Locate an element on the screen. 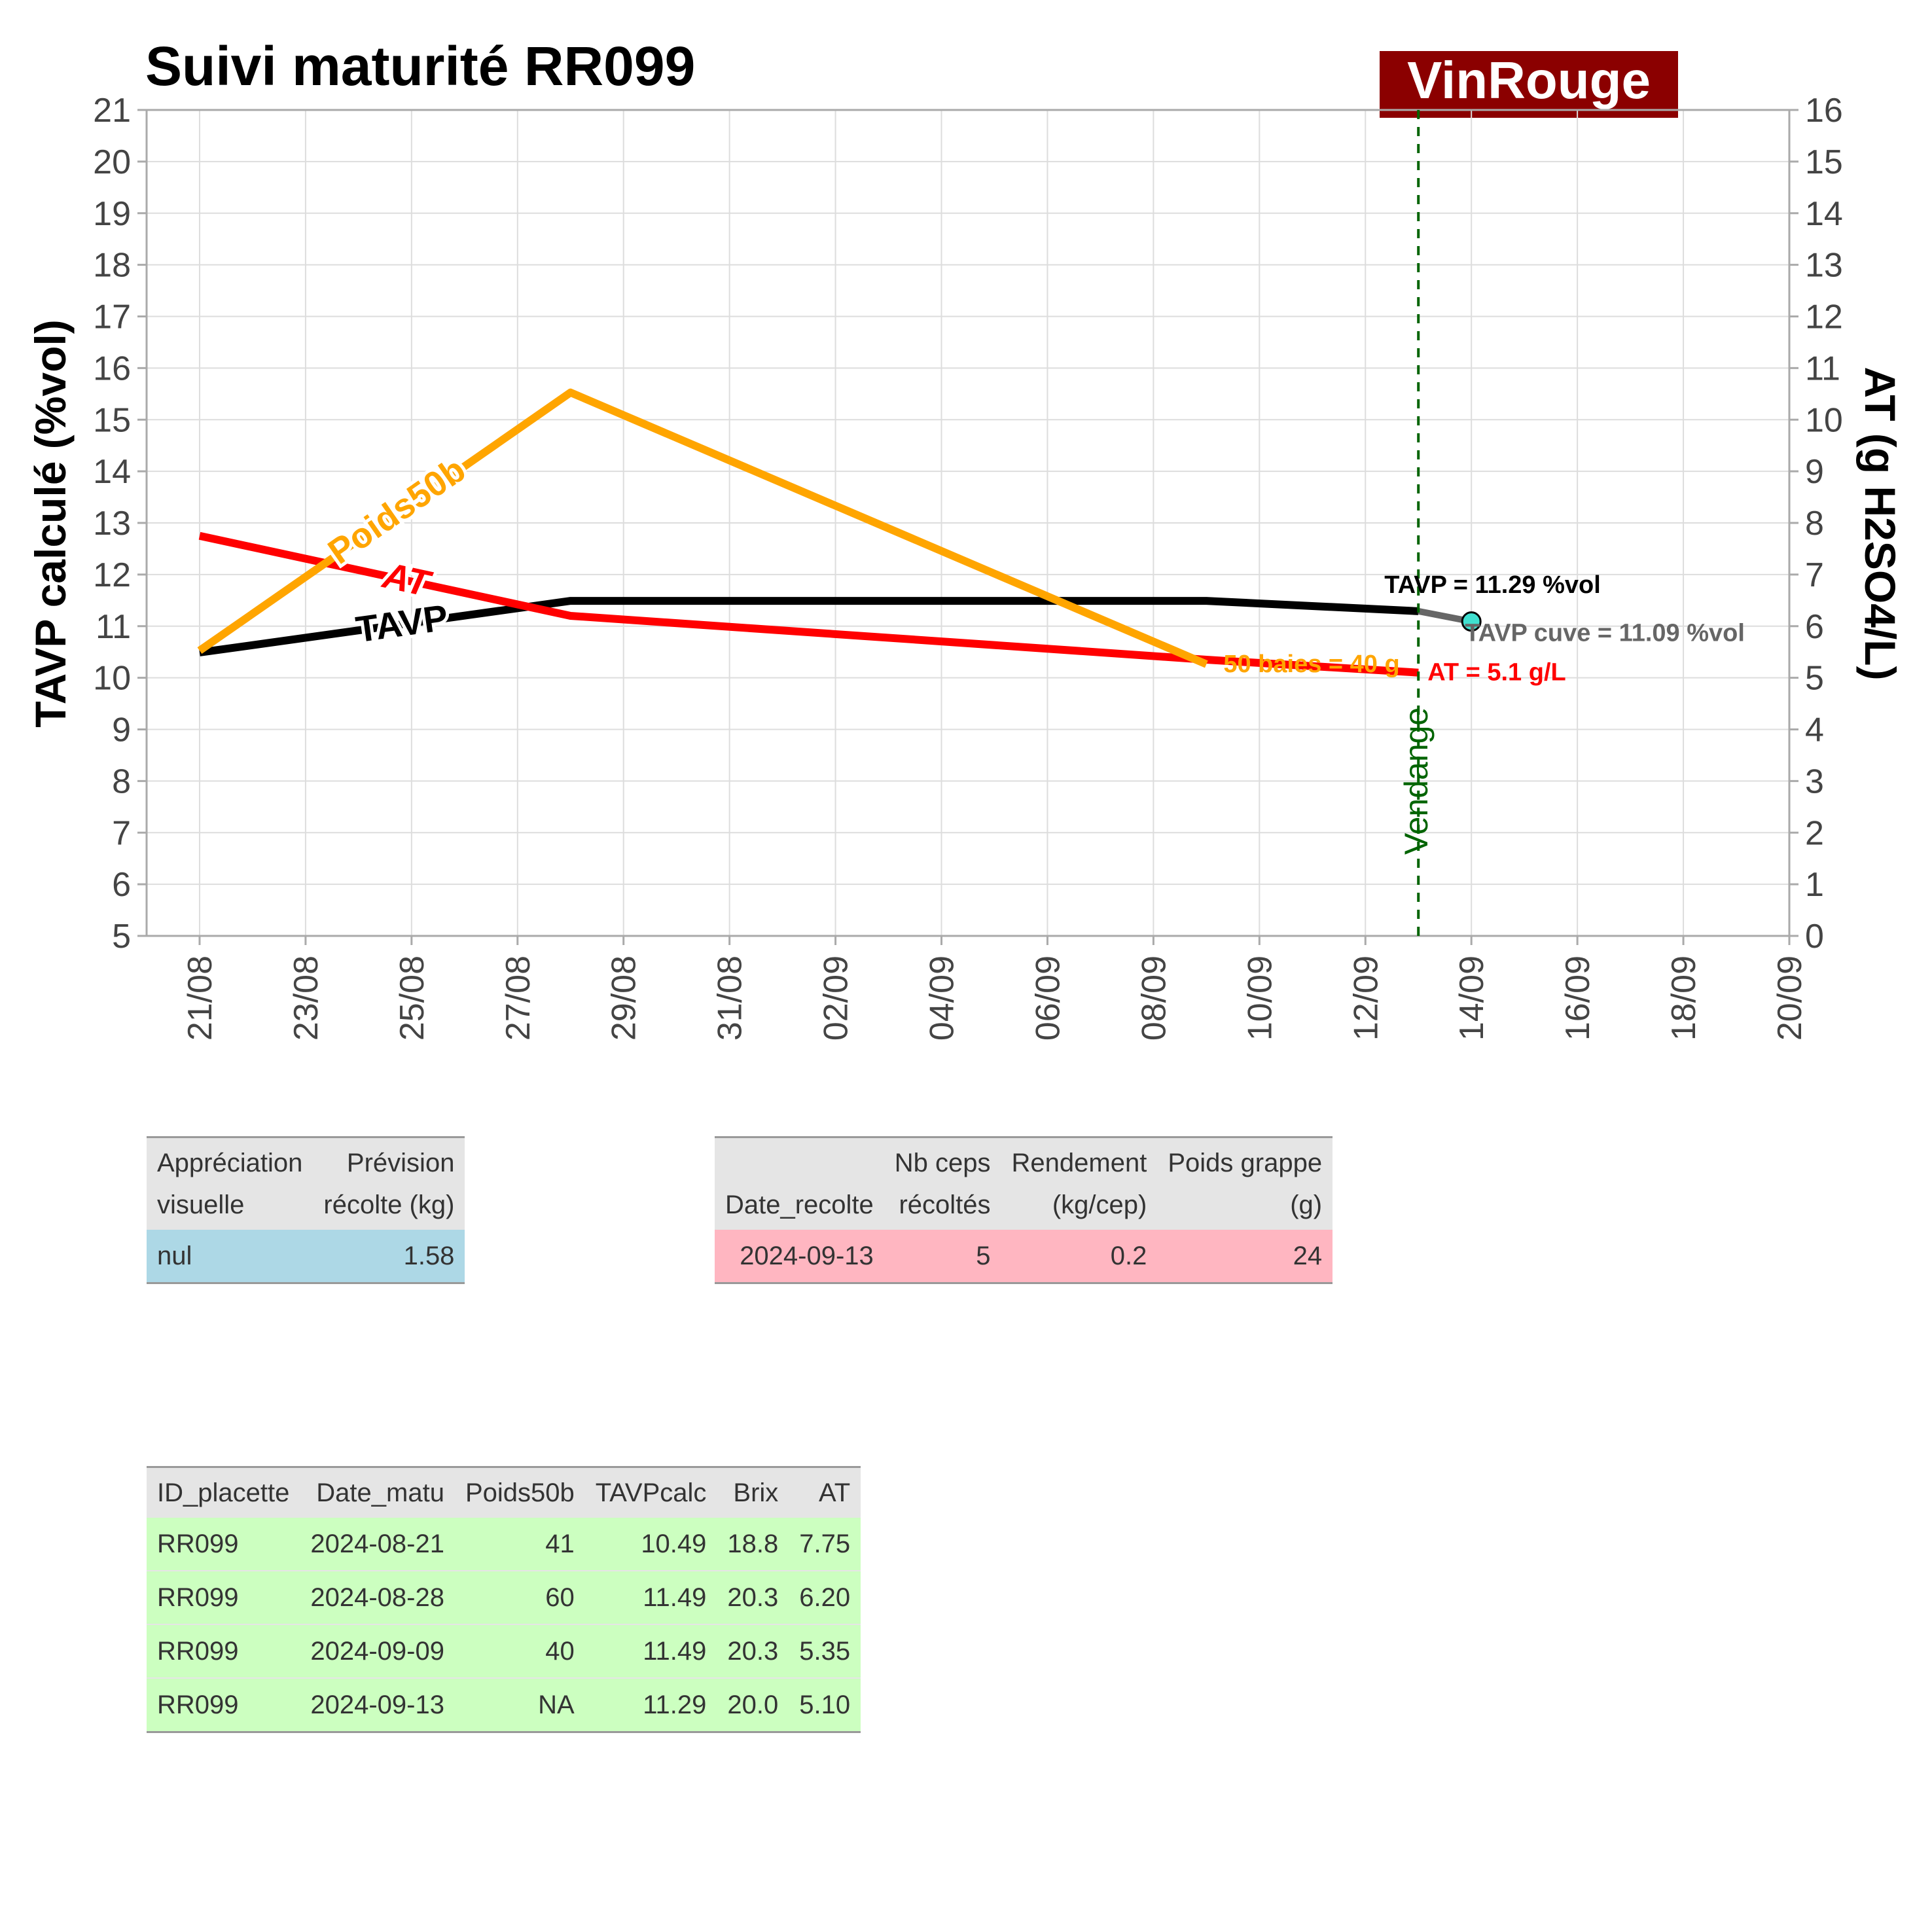 Image resolution: width=1932 pixels, height=1932 pixels. series-line-at is located at coordinates (808, 604).